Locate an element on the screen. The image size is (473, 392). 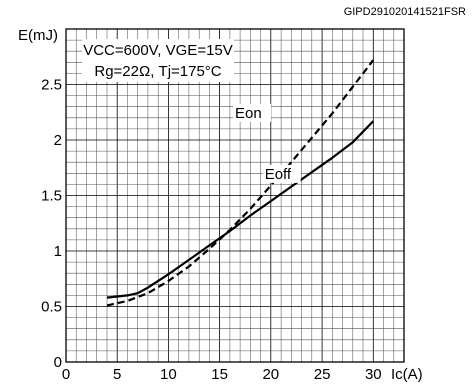
series-label-eon: Eon is located at coordinates (248, 113).